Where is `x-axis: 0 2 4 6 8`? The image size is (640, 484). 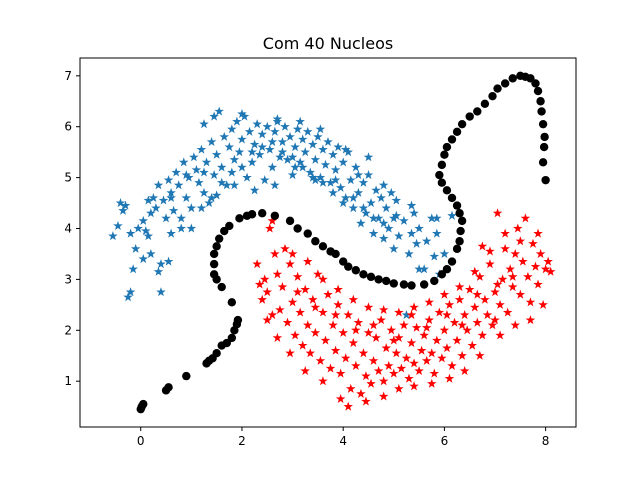
x-axis: 0 2 4 6 8 is located at coordinates (343, 437).